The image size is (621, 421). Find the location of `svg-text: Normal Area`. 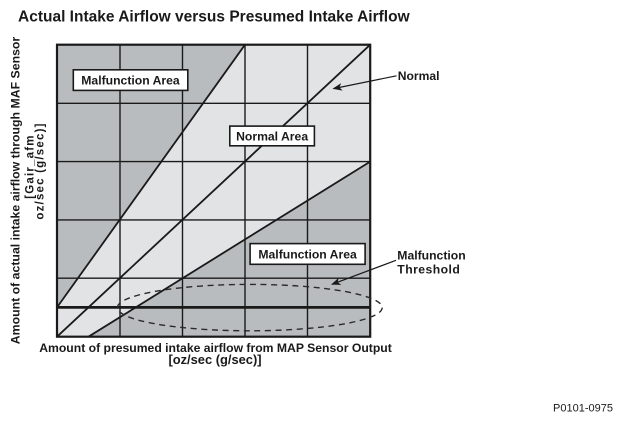

svg-text: Normal Area is located at coordinates (272, 136).